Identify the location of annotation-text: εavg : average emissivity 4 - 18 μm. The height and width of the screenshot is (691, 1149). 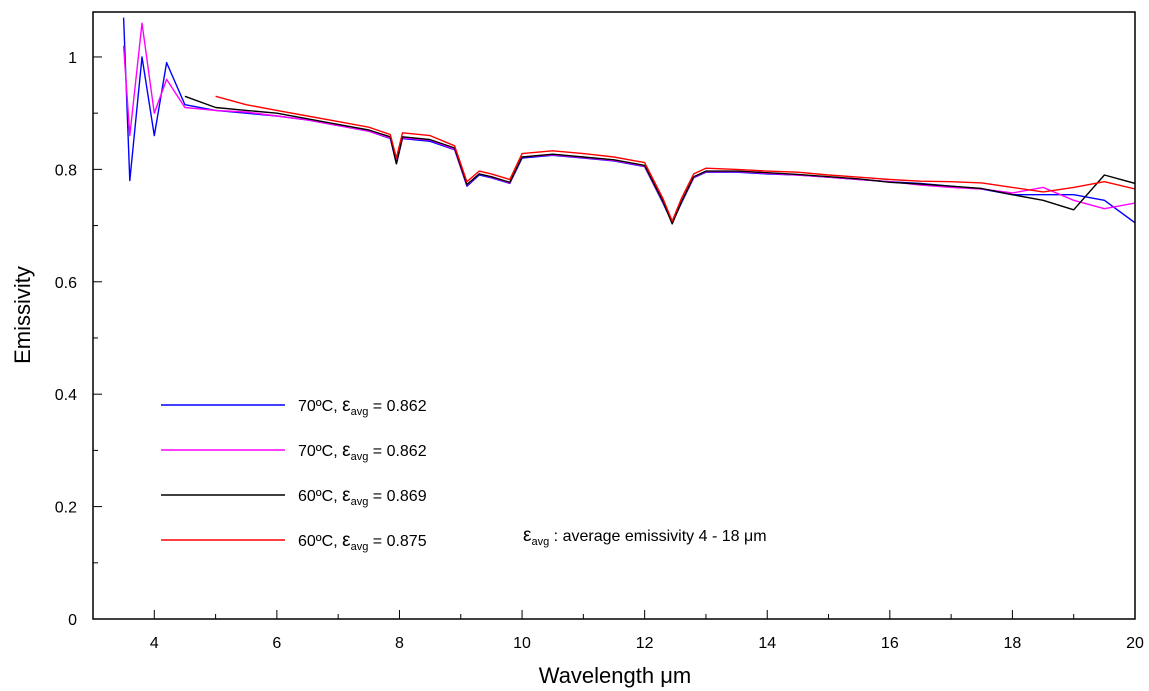
(645, 536).